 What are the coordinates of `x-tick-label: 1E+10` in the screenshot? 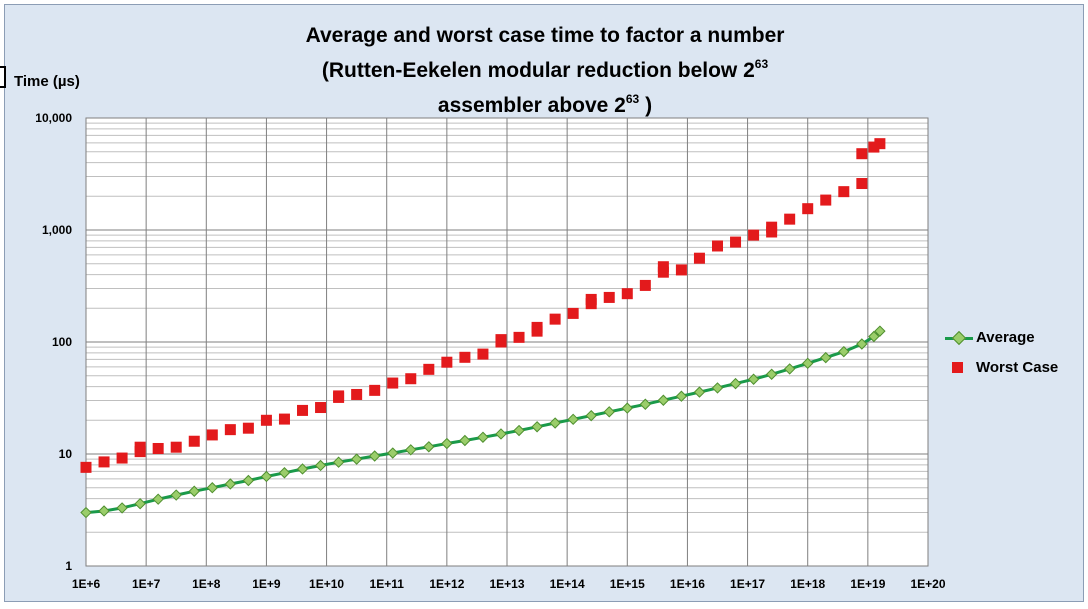 It's located at (326, 584).